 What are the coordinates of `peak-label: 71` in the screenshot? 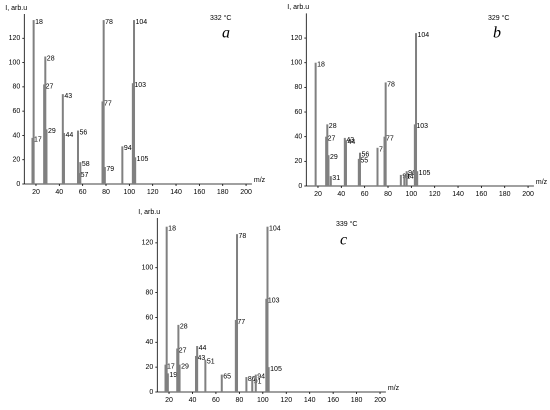 It's located at (383, 150).